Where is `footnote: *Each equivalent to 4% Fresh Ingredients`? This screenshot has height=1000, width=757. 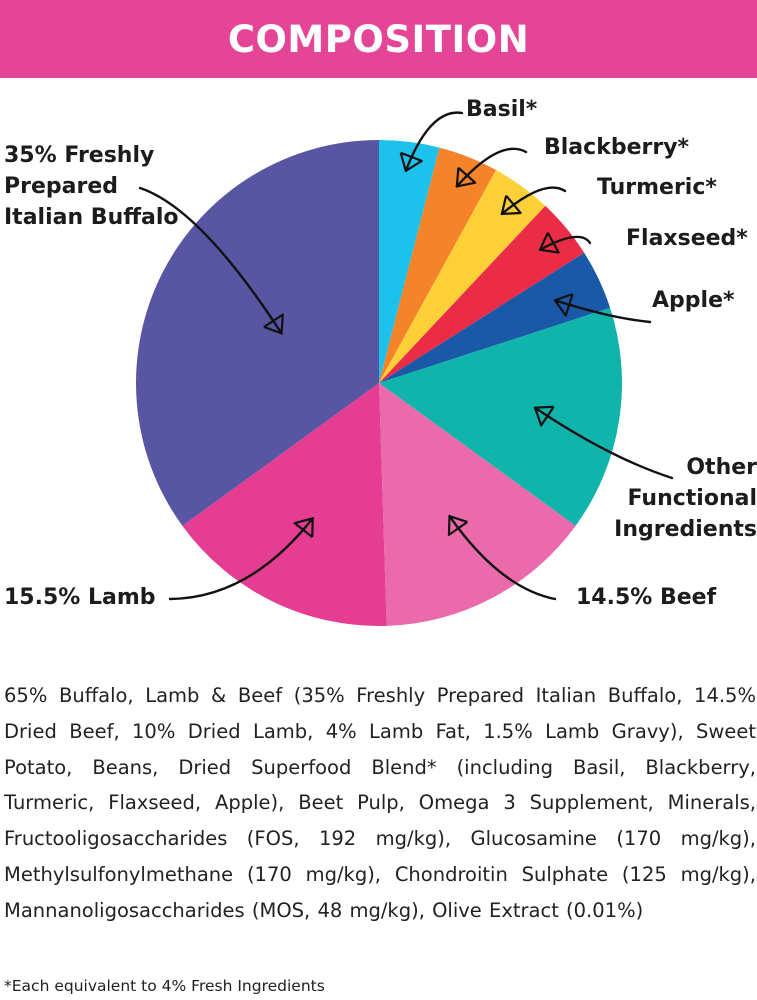 footnote: *Each equivalent to 4% Fresh Ingredients is located at coordinates (164, 986).